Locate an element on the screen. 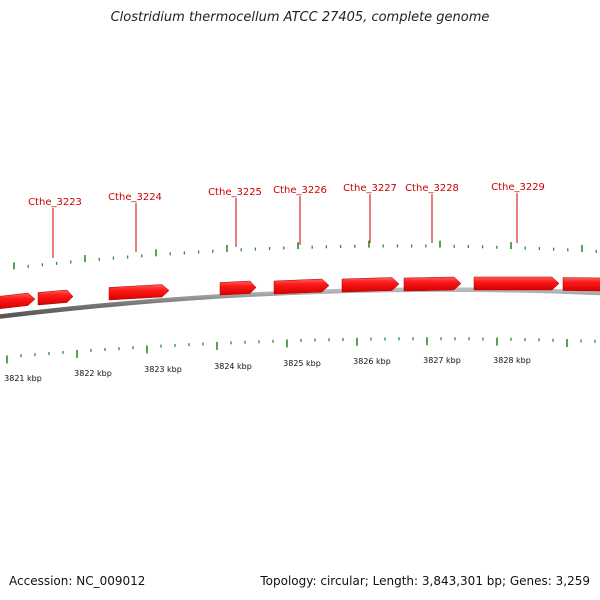 The width and height of the screenshot is (600, 600). accession-text: Accession: NC_009012 is located at coordinates (77, 581).